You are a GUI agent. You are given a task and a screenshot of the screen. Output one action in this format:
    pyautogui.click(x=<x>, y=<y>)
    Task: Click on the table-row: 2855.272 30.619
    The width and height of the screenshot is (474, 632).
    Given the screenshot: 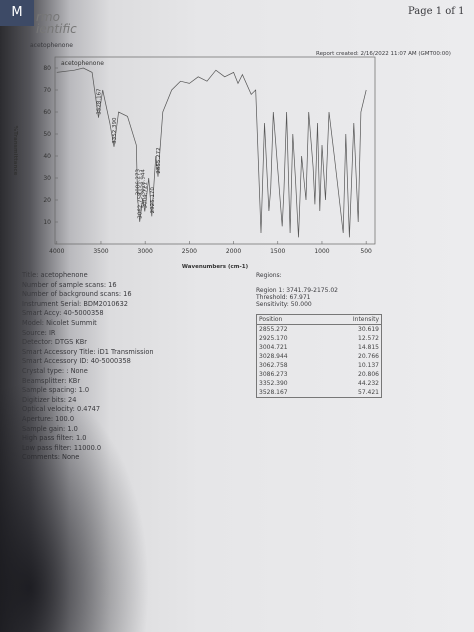 What is the action you would take?
    pyautogui.click(x=319, y=330)
    